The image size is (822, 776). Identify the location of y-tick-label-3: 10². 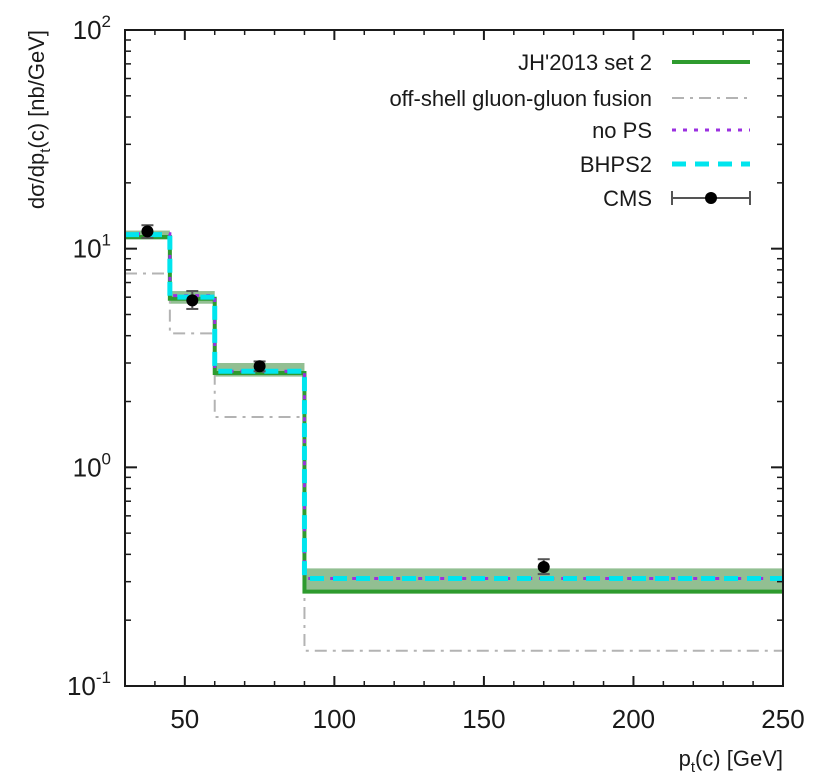
(92, 28).